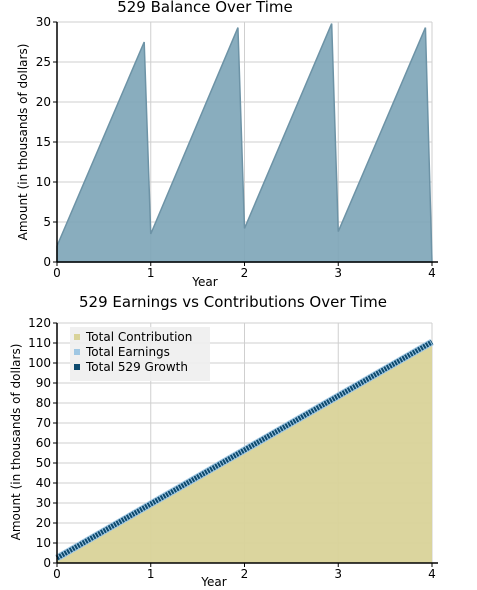  I want to click on y-tick-label: 15, so click(43, 142).